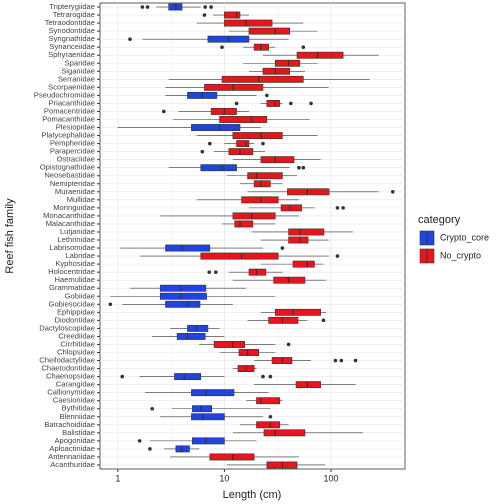  What do you see at coordinates (224, 478) in the screenshot?
I see `x-tick-label: 10` at bounding box center [224, 478].